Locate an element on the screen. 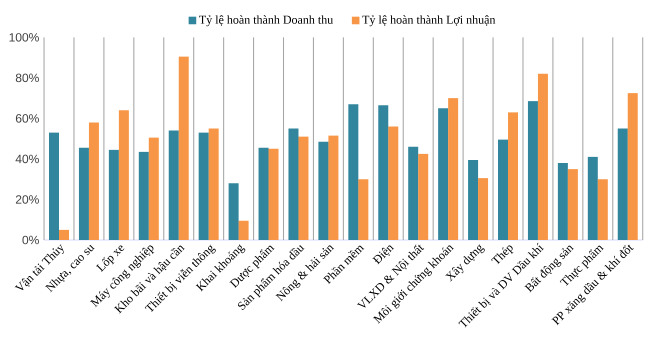 This screenshot has width=670, height=350. y-tick-label: 20% is located at coordinates (27, 199).